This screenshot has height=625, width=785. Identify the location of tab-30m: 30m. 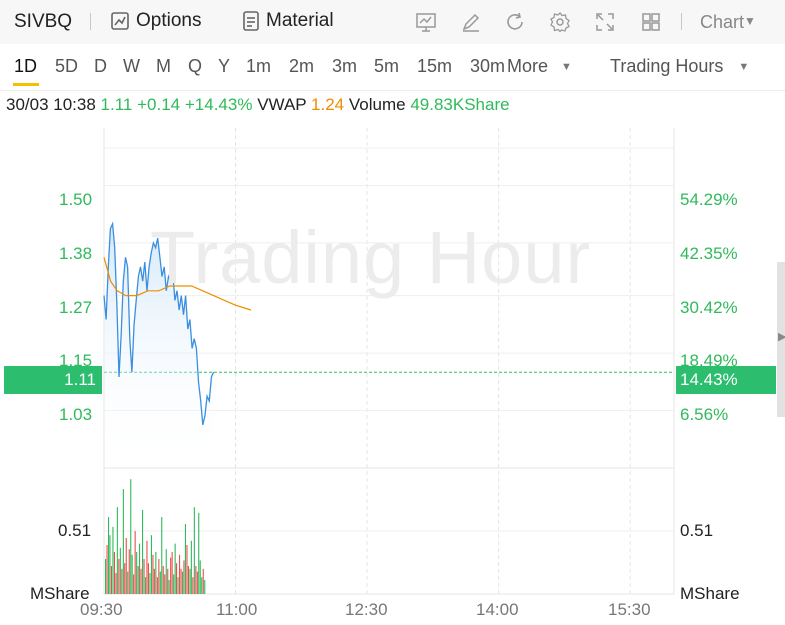
(488, 66).